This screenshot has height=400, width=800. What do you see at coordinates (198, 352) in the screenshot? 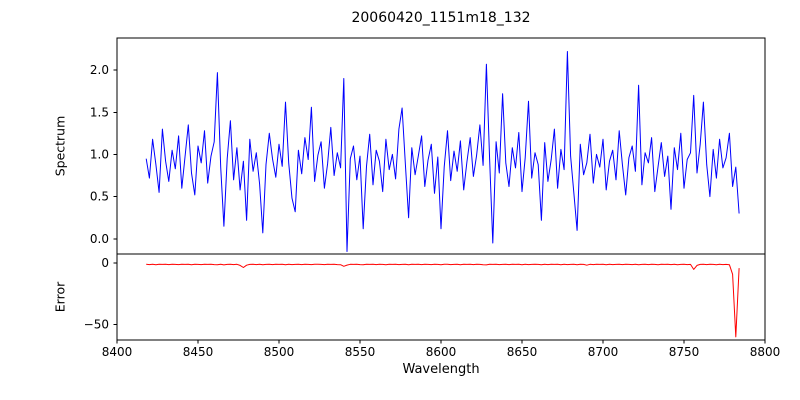
I see `x-tick-label: 8450` at bounding box center [198, 352].